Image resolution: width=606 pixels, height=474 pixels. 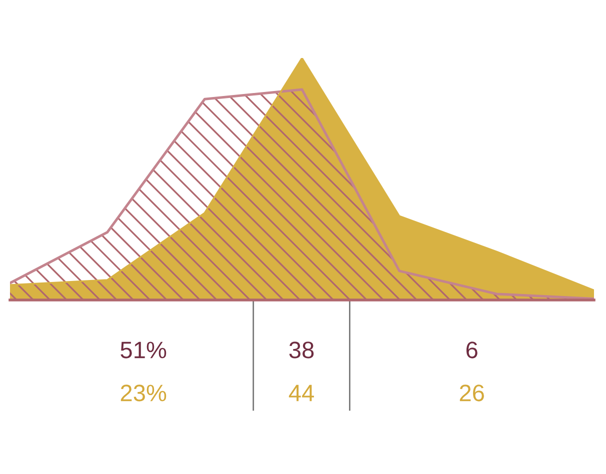 What do you see at coordinates (301, 393) in the screenshot?
I see `text: 44` at bounding box center [301, 393].